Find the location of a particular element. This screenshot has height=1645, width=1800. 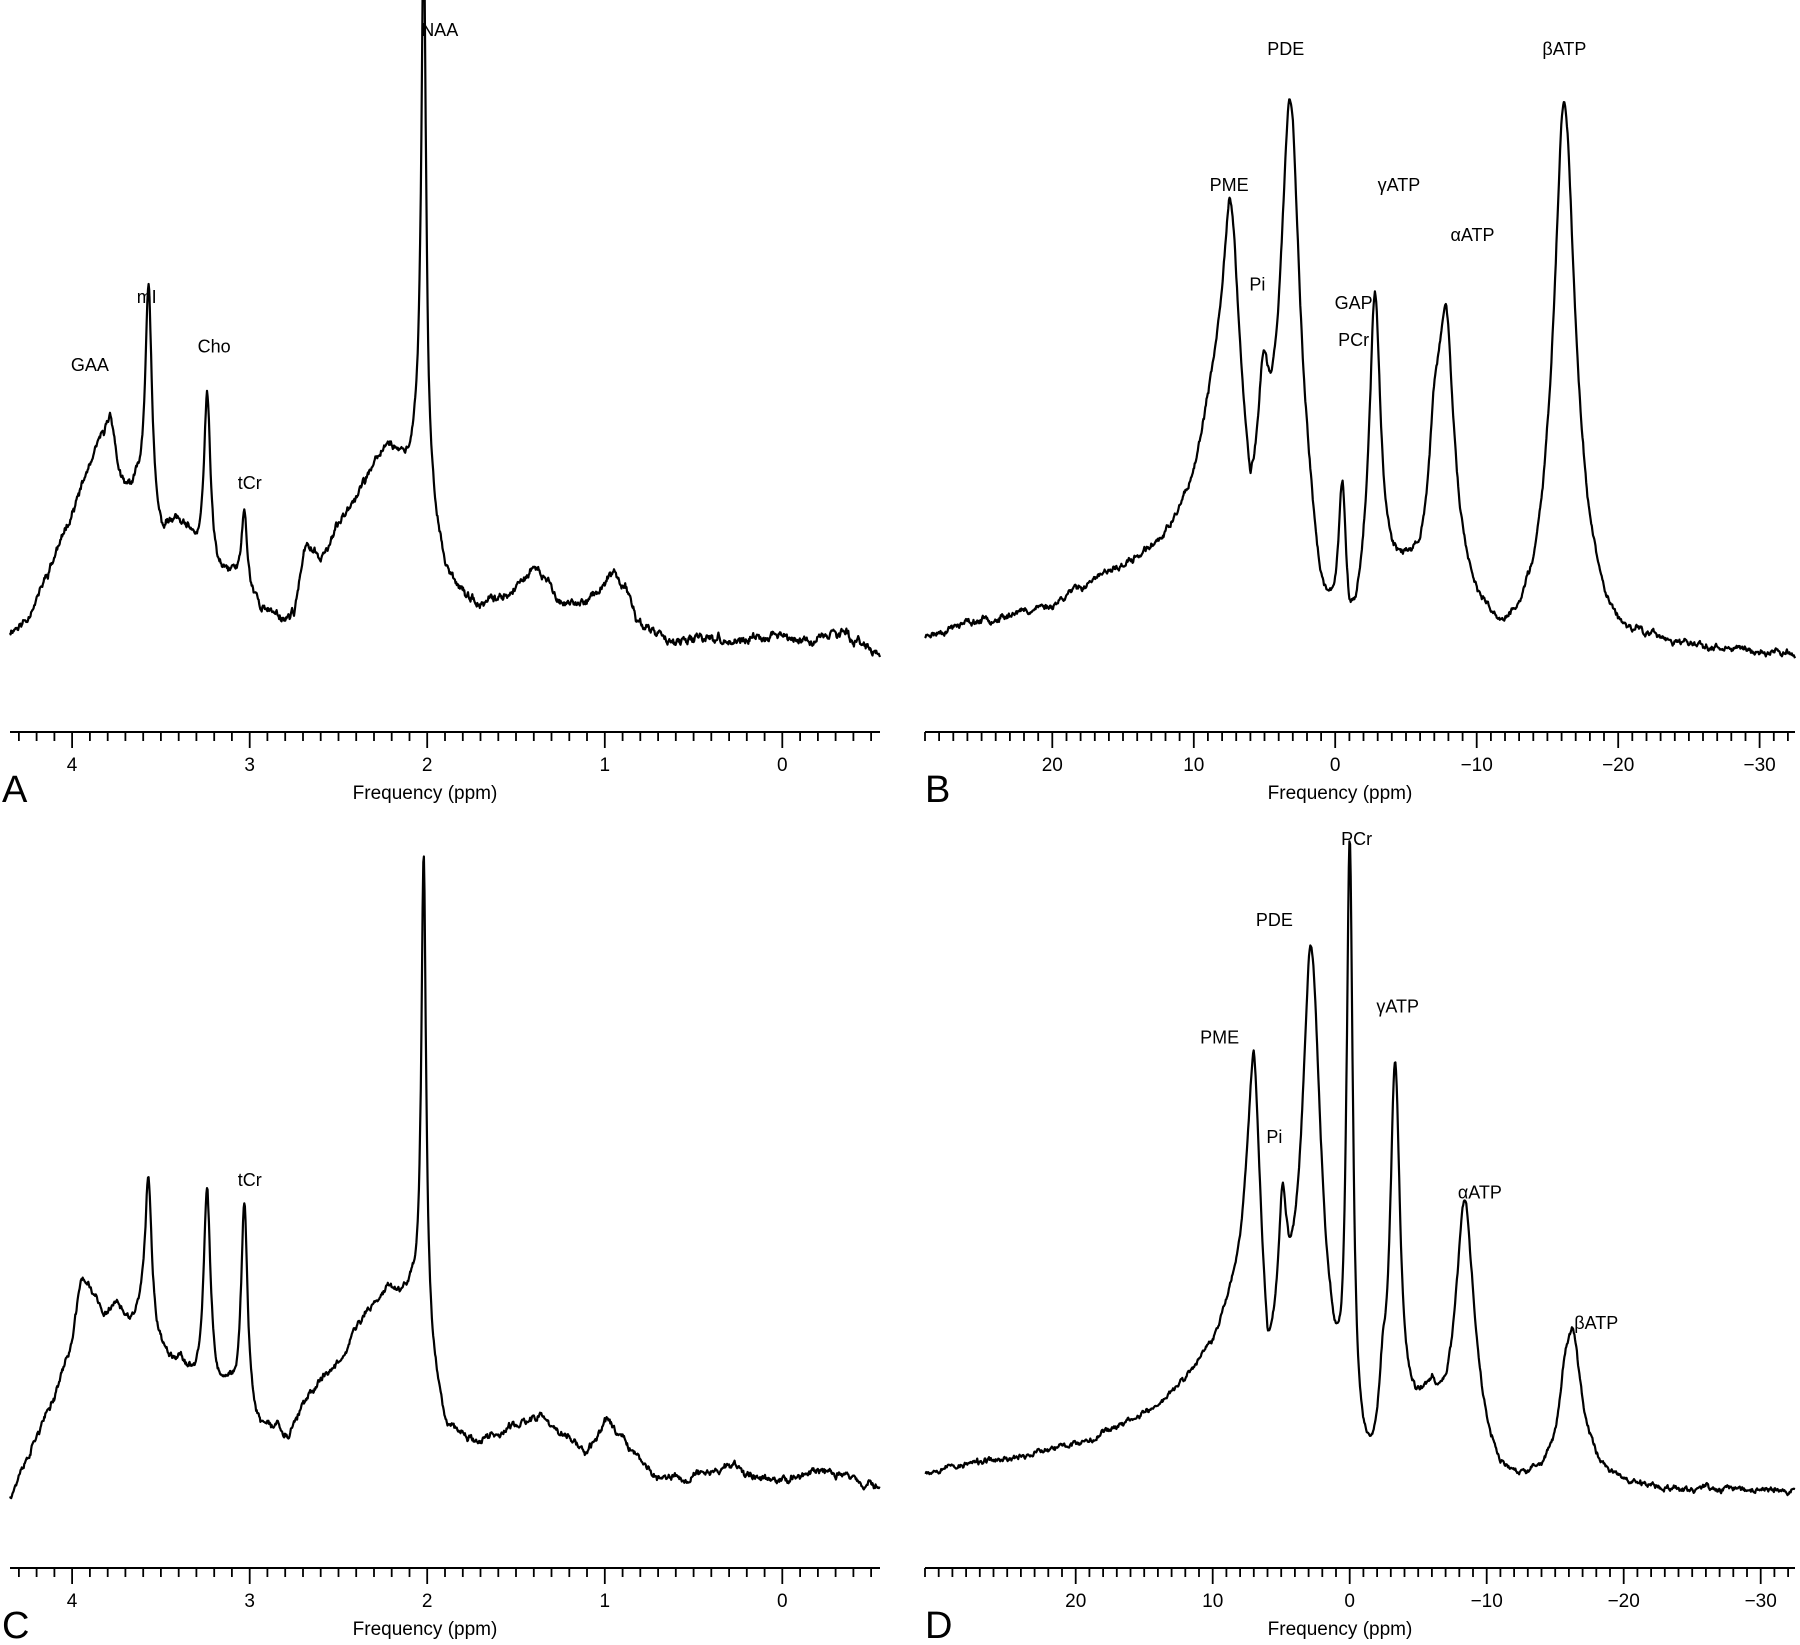

panel-letter: C is located at coordinates (15, 1625).